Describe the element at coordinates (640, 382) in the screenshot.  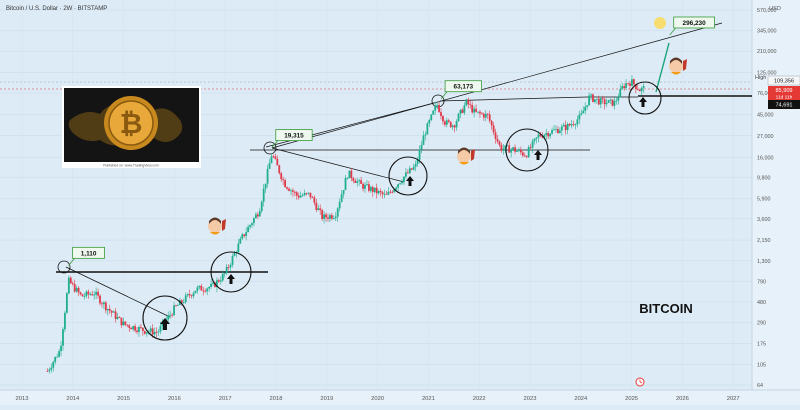
I see `clock-icon` at that location.